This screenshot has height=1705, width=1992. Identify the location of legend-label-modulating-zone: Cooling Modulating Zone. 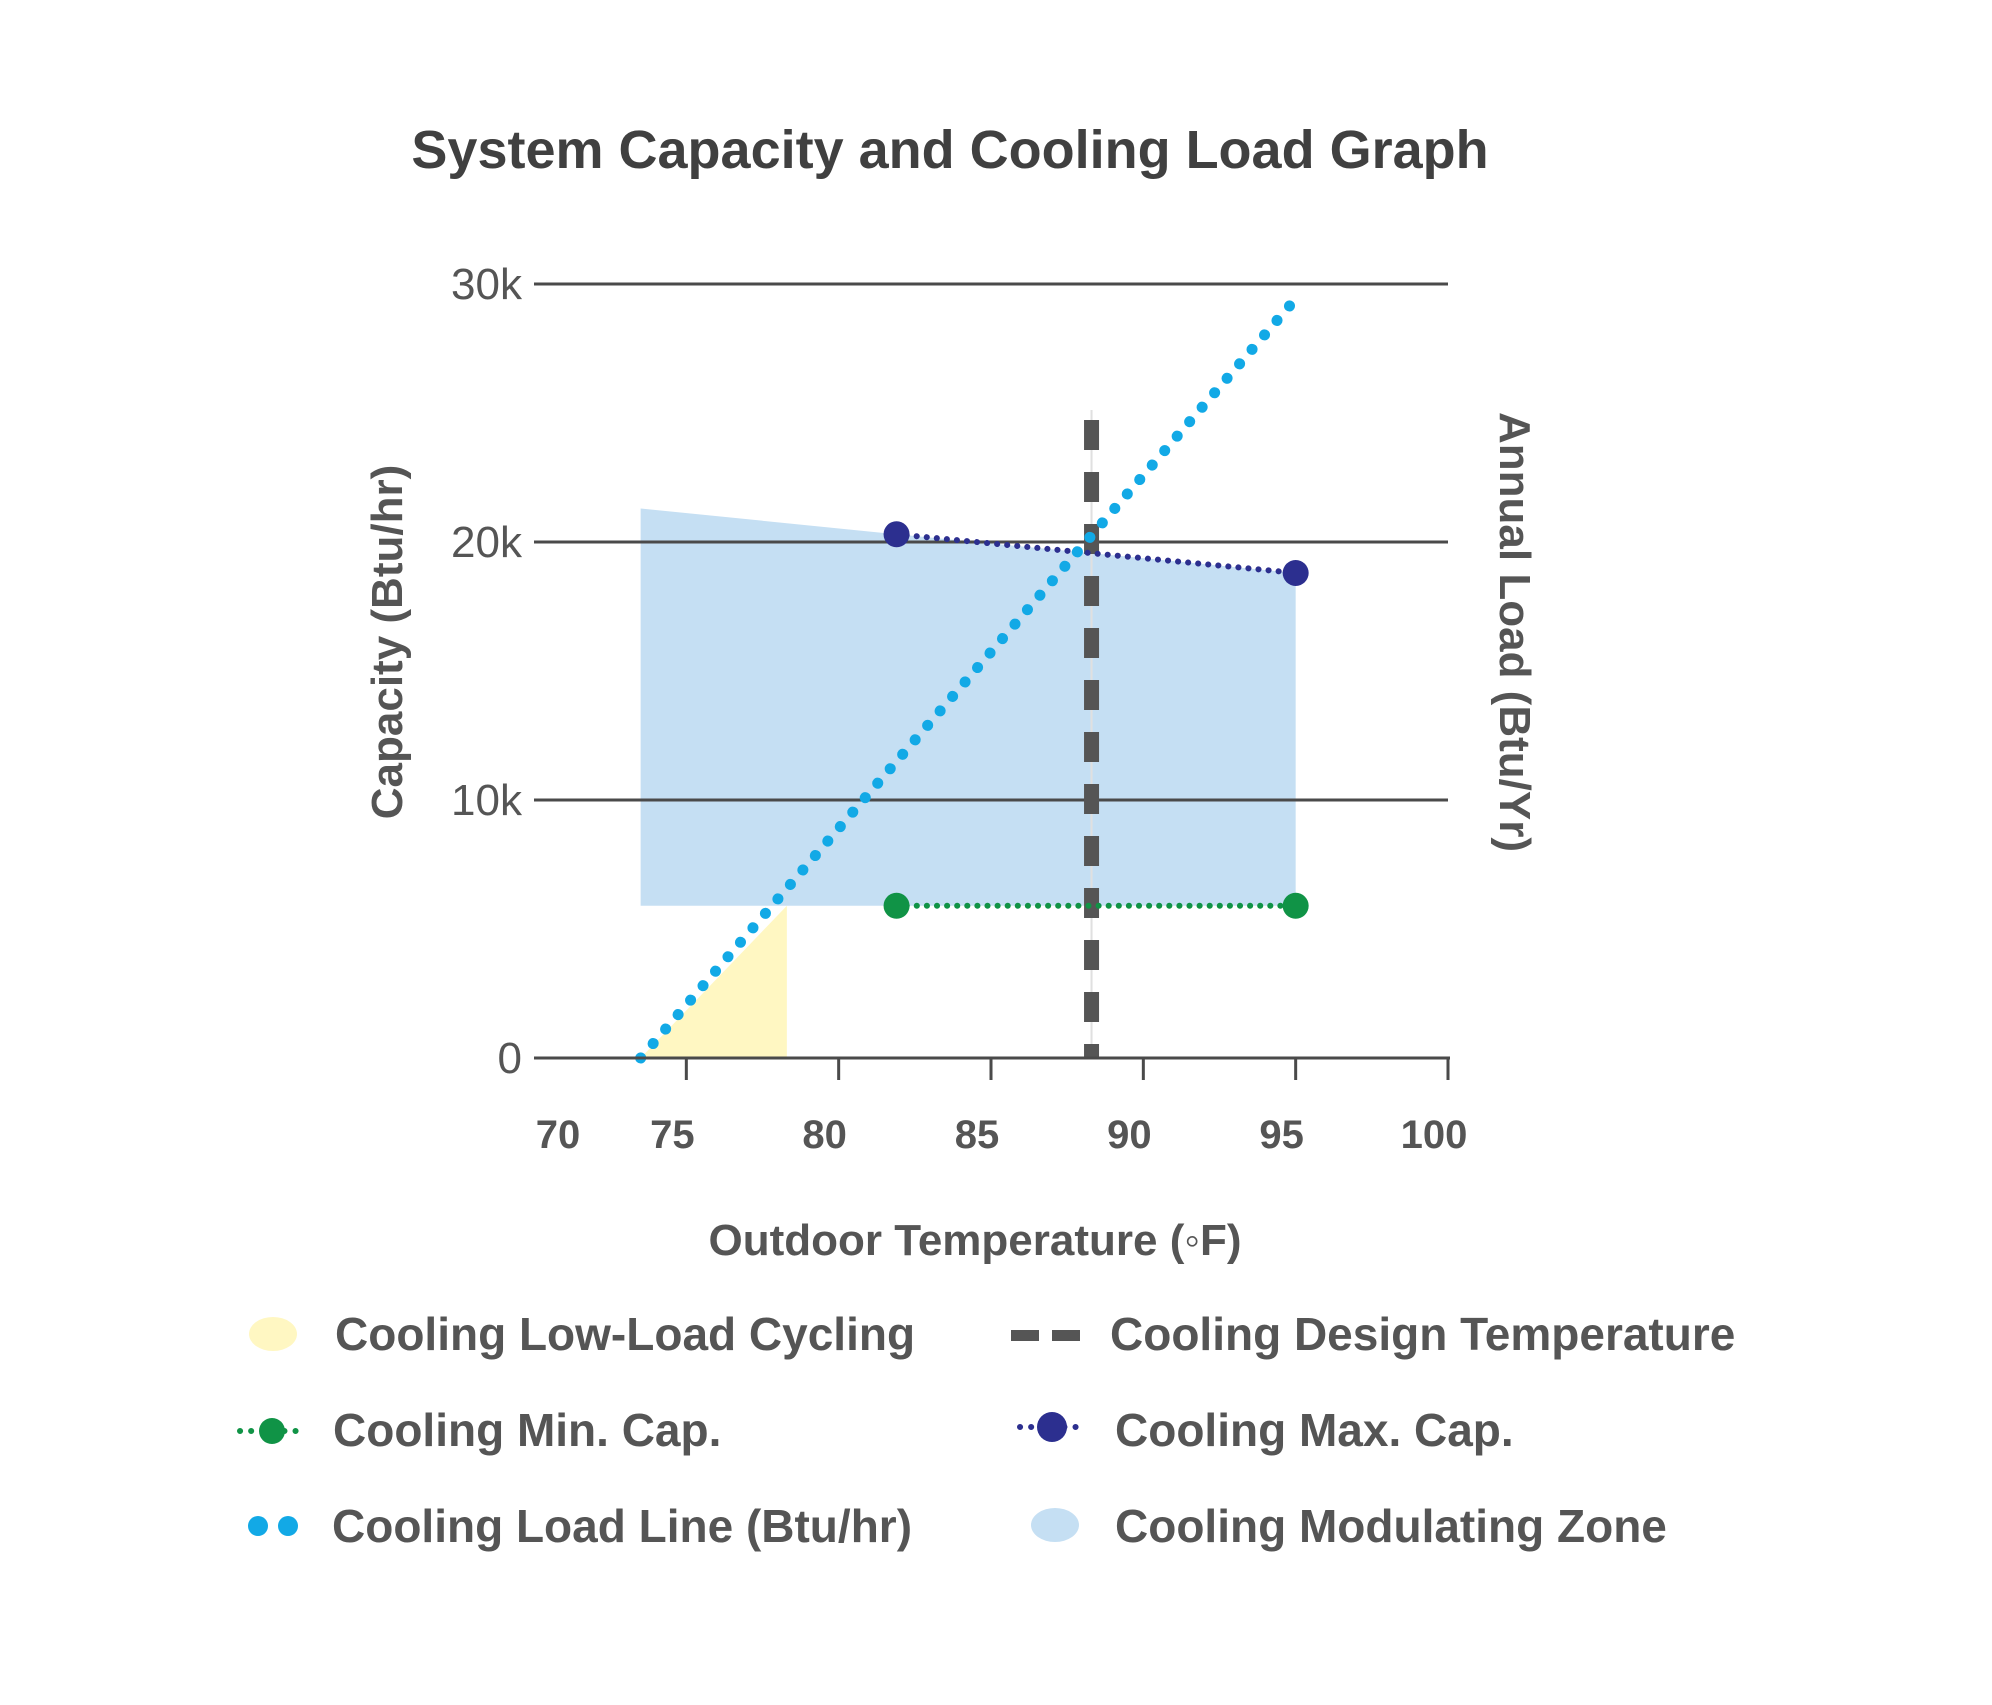
(1391, 1526).